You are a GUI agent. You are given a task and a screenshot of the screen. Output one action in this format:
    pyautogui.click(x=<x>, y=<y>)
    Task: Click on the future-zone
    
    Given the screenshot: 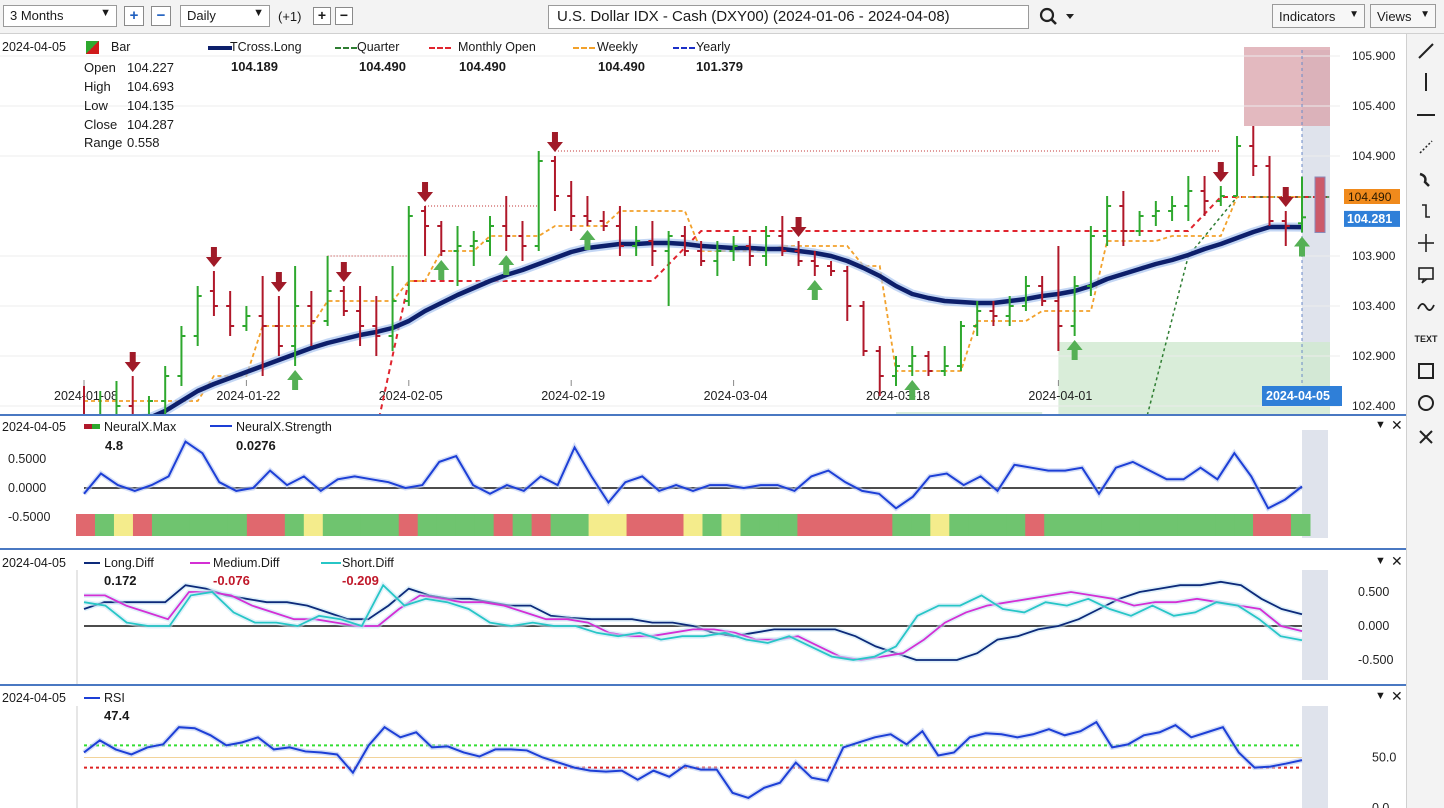 What is the action you would take?
    pyautogui.click(x=1315, y=625)
    